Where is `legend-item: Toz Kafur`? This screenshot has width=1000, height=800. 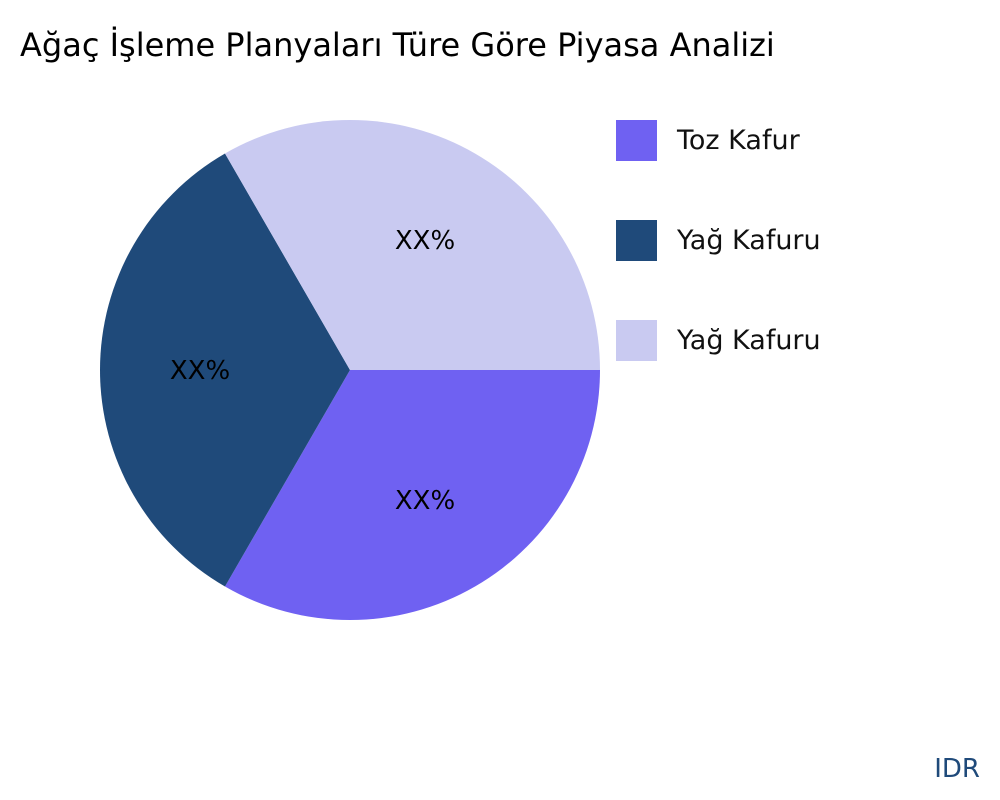 legend-item: Toz Kafur is located at coordinates (708, 140).